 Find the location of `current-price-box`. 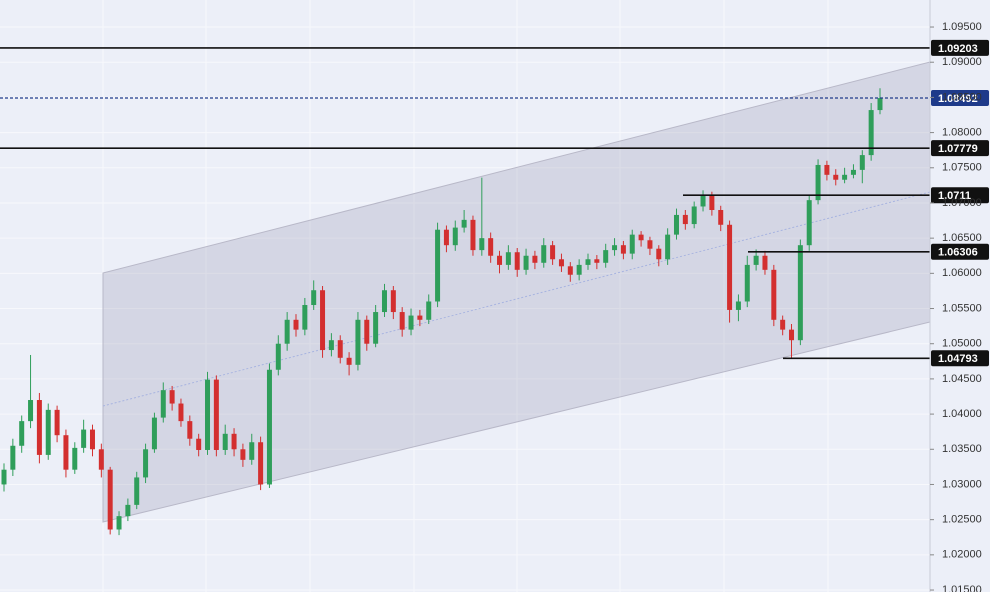

current-price-box is located at coordinates (960, 97).